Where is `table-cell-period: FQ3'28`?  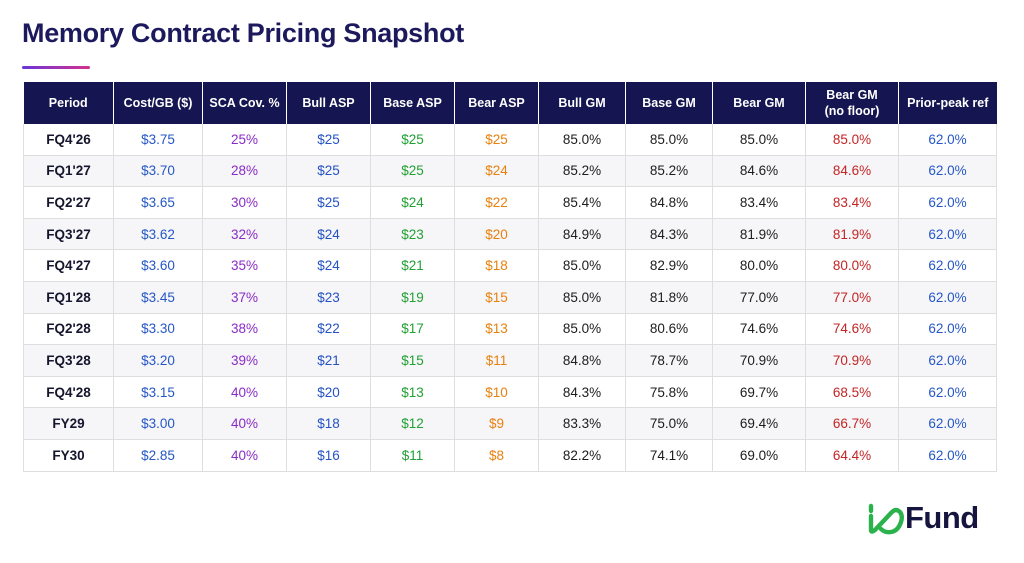
table-cell-period: FQ3'28 is located at coordinates (68, 360).